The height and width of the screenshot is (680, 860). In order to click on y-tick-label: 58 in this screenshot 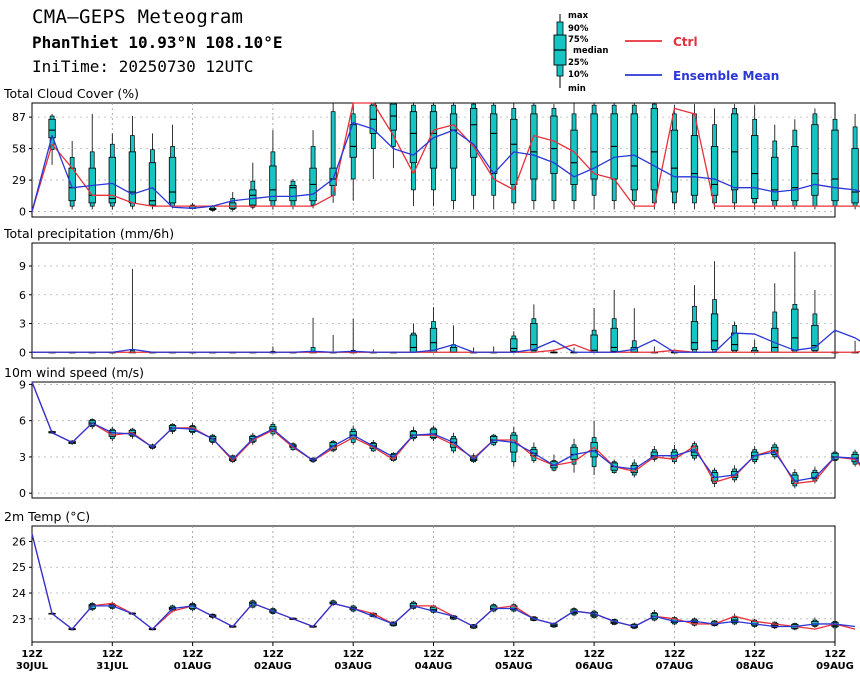, I will do `click(19, 149)`.